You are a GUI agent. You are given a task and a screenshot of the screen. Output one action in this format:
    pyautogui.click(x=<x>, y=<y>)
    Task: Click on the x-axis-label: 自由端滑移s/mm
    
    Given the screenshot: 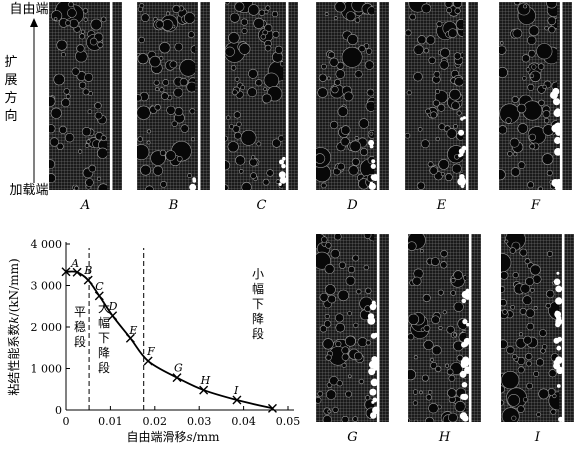 What is the action you would take?
    pyautogui.click(x=174, y=437)
    